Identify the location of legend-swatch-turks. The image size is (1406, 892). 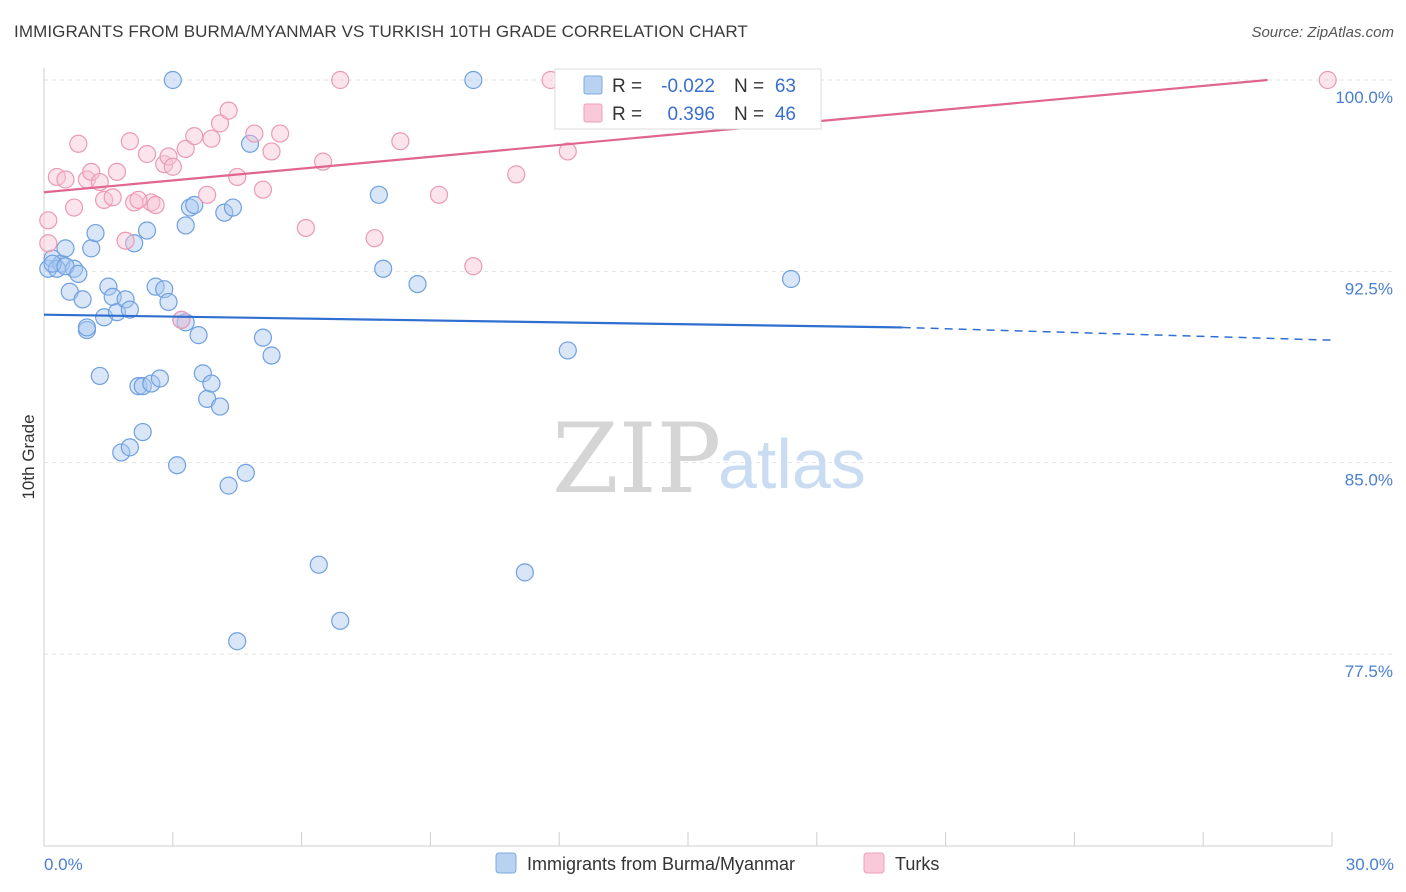
(874, 863).